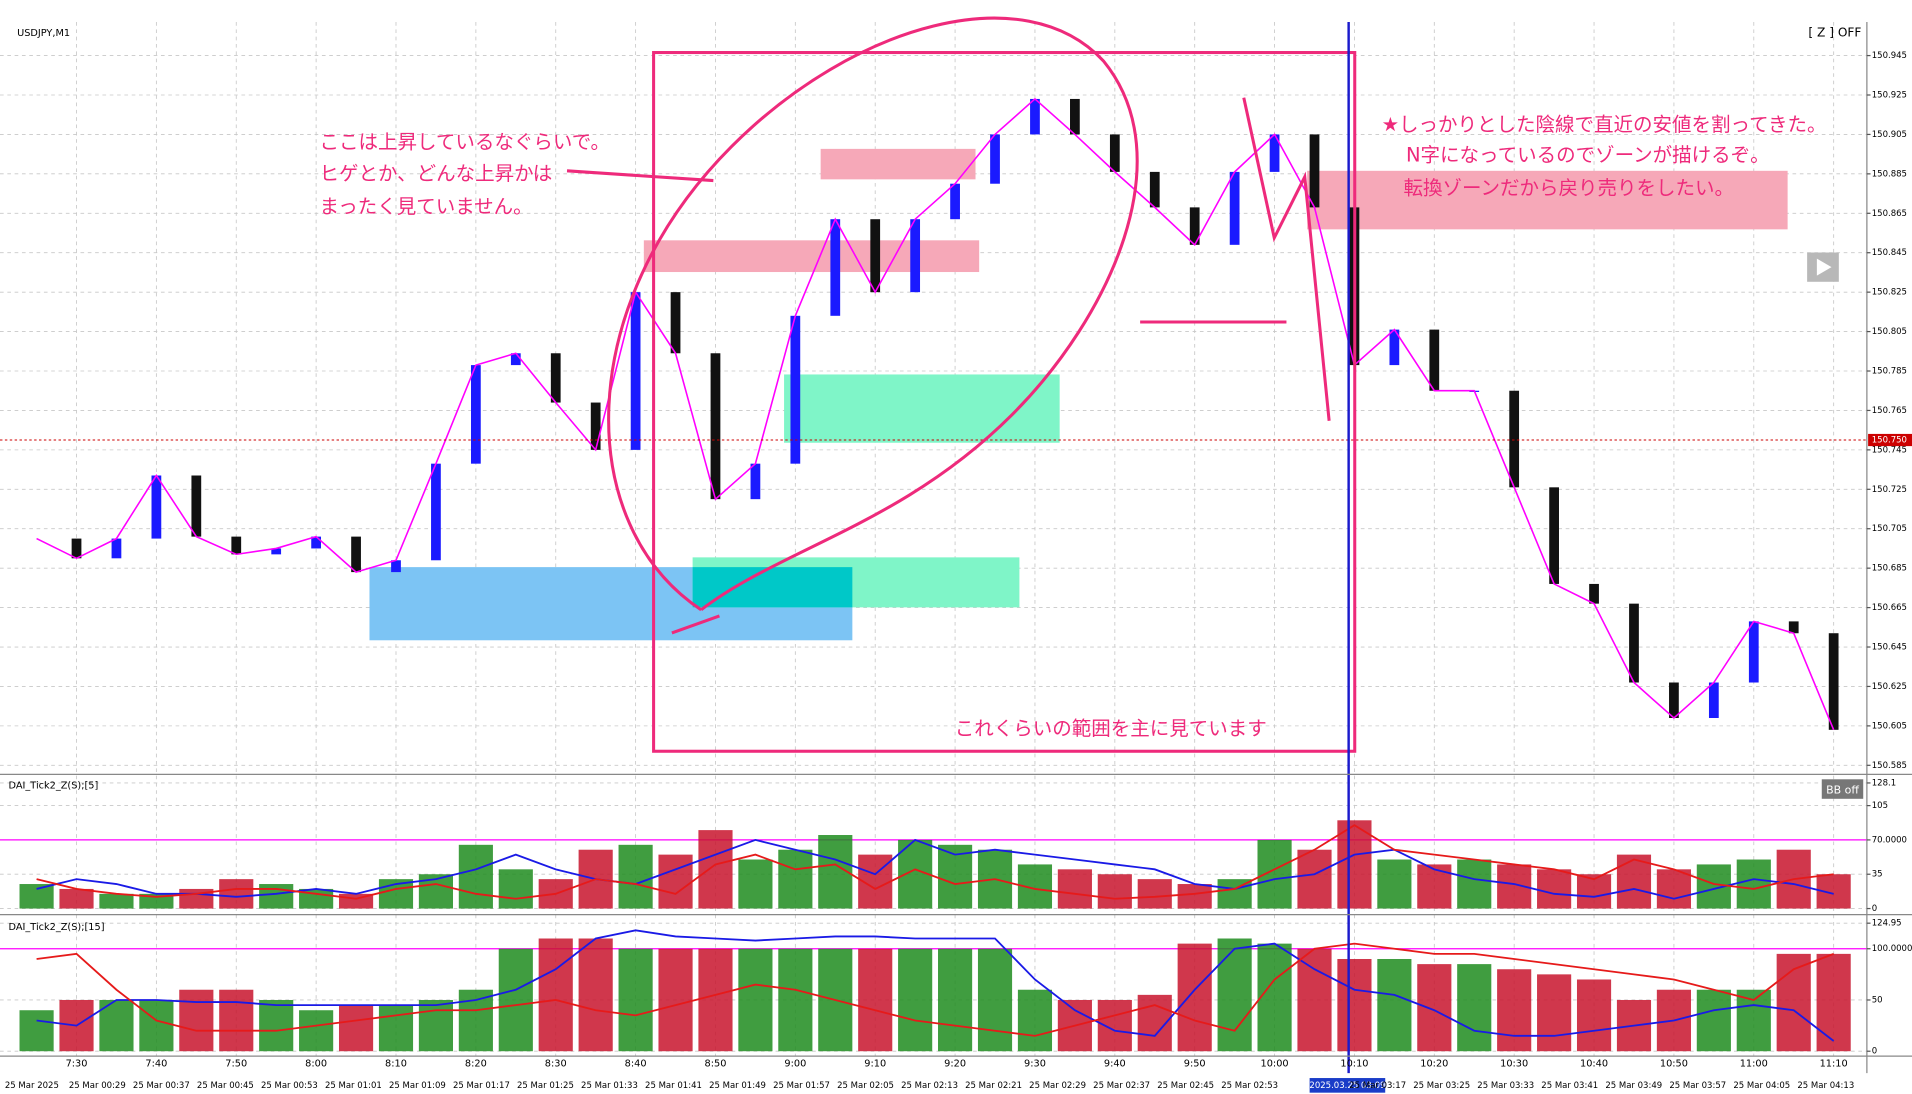  Describe the element at coordinates (1877, 1000) in the screenshot. I see `y-tick-label: 50` at that location.